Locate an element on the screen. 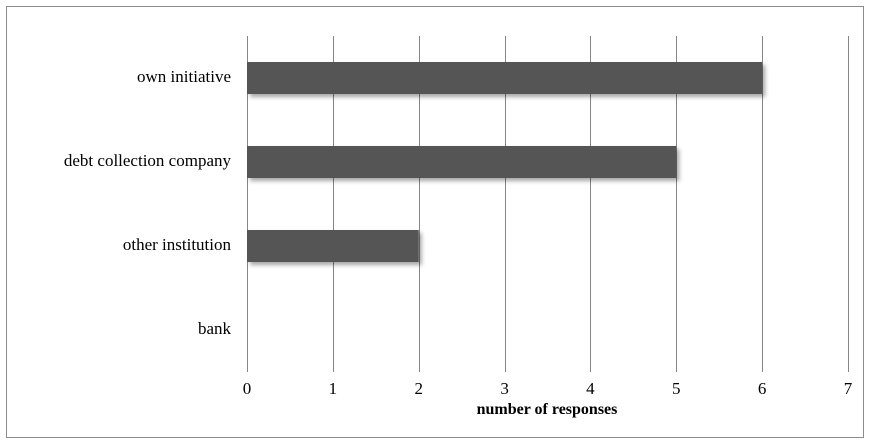 Image resolution: width=870 pixels, height=444 pixels. x-tick-label: 1 is located at coordinates (333, 388).